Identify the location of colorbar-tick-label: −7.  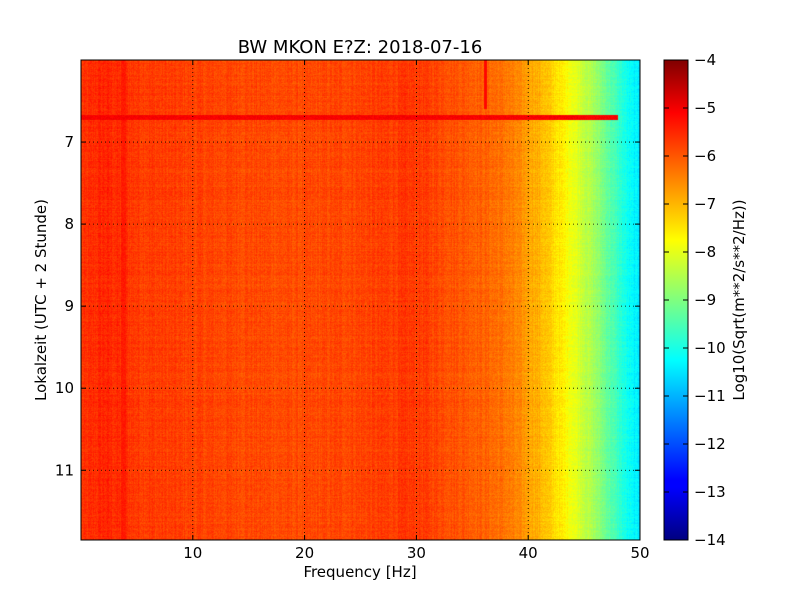
(705, 204).